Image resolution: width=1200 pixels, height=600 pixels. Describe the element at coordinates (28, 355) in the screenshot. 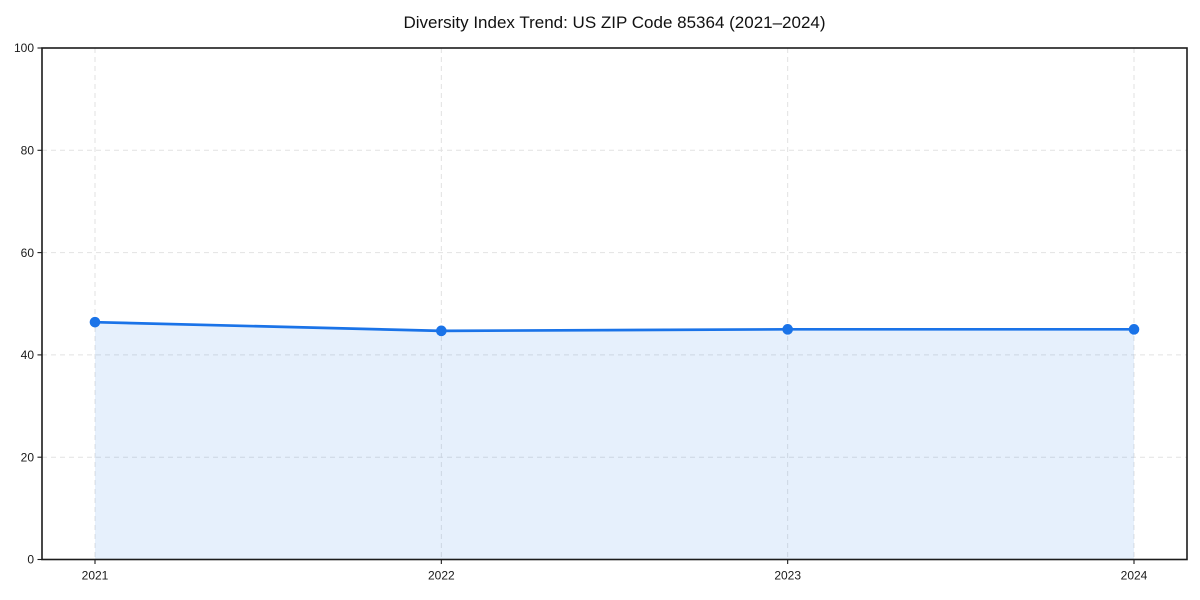

I see `y-tick-label: 40` at that location.